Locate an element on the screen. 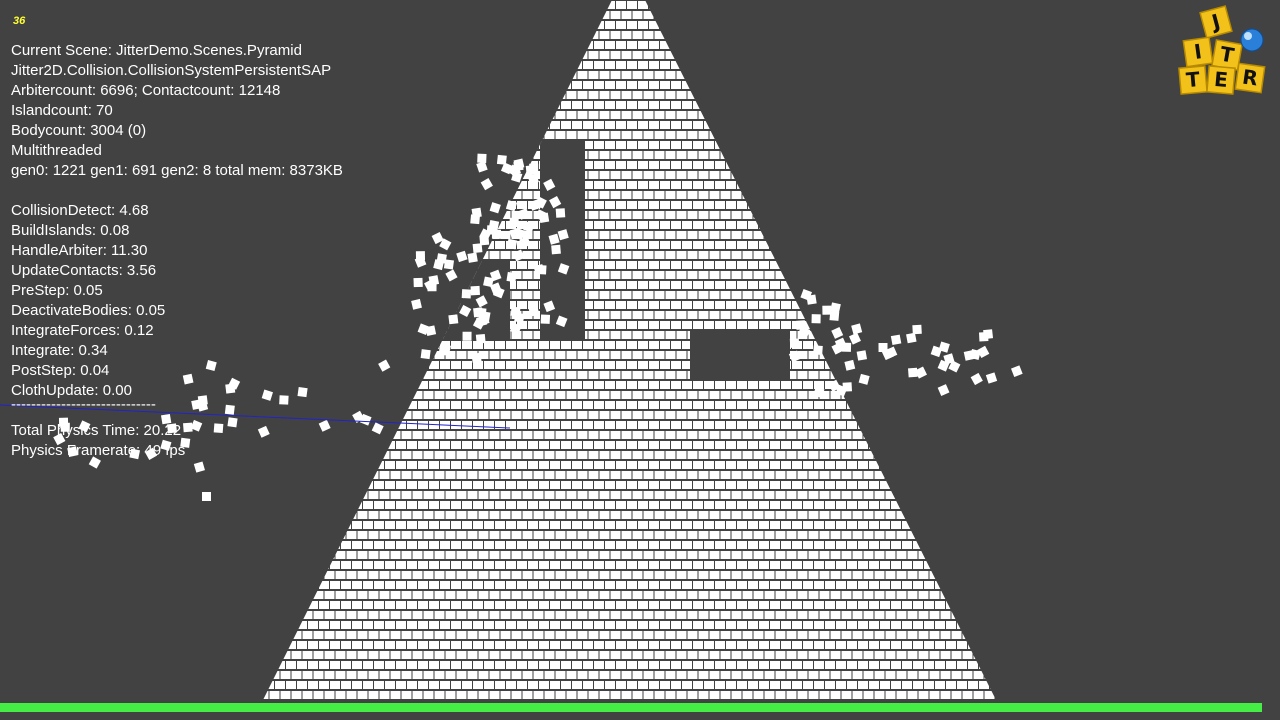 This screenshot has height=720, width=1280. logo-letter: E is located at coordinates (1221, 79).